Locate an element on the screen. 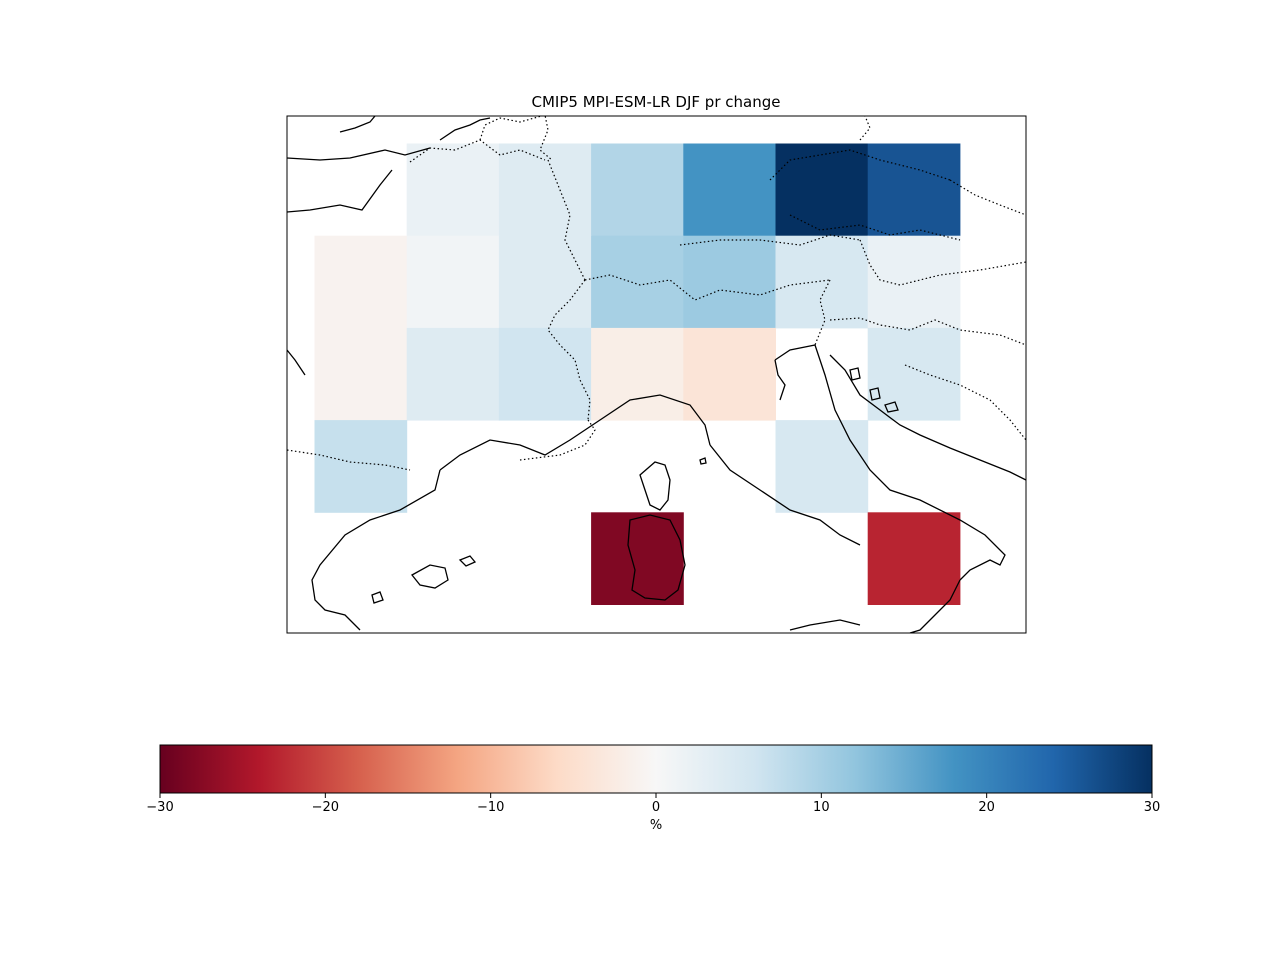 The height and width of the screenshot is (960, 1280). coast-calabria is located at coordinates (935, 606).